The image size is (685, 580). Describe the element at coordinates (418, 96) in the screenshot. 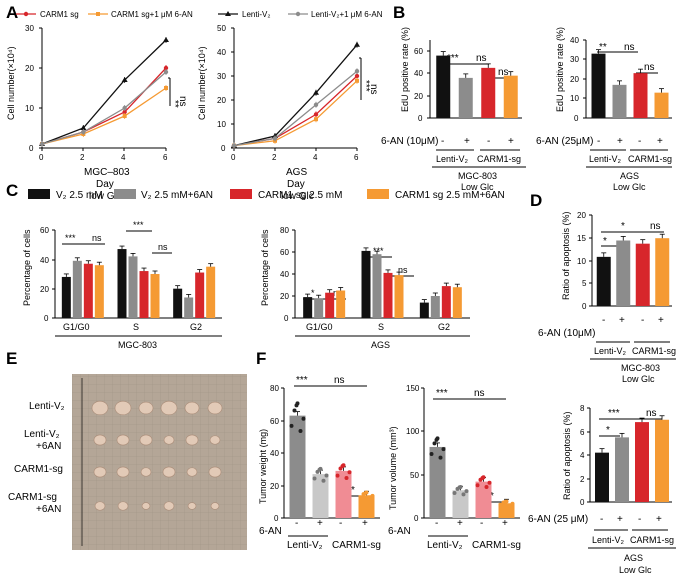

I see `b-left-ytick: 20` at that location.